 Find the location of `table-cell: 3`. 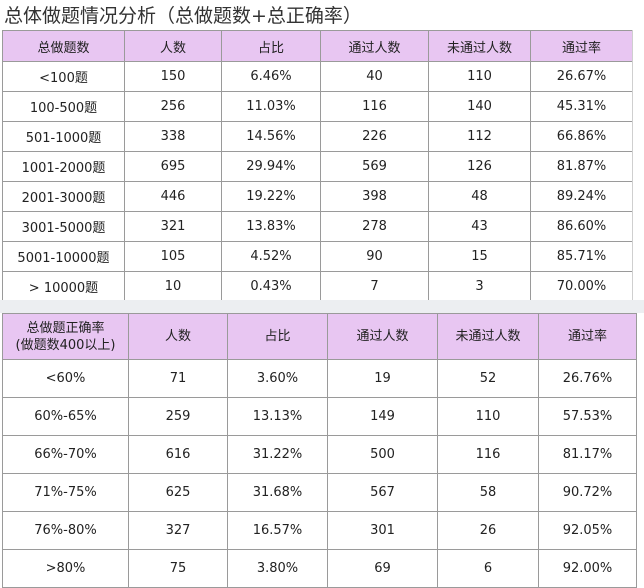

table-cell: 3 is located at coordinates (479, 286).